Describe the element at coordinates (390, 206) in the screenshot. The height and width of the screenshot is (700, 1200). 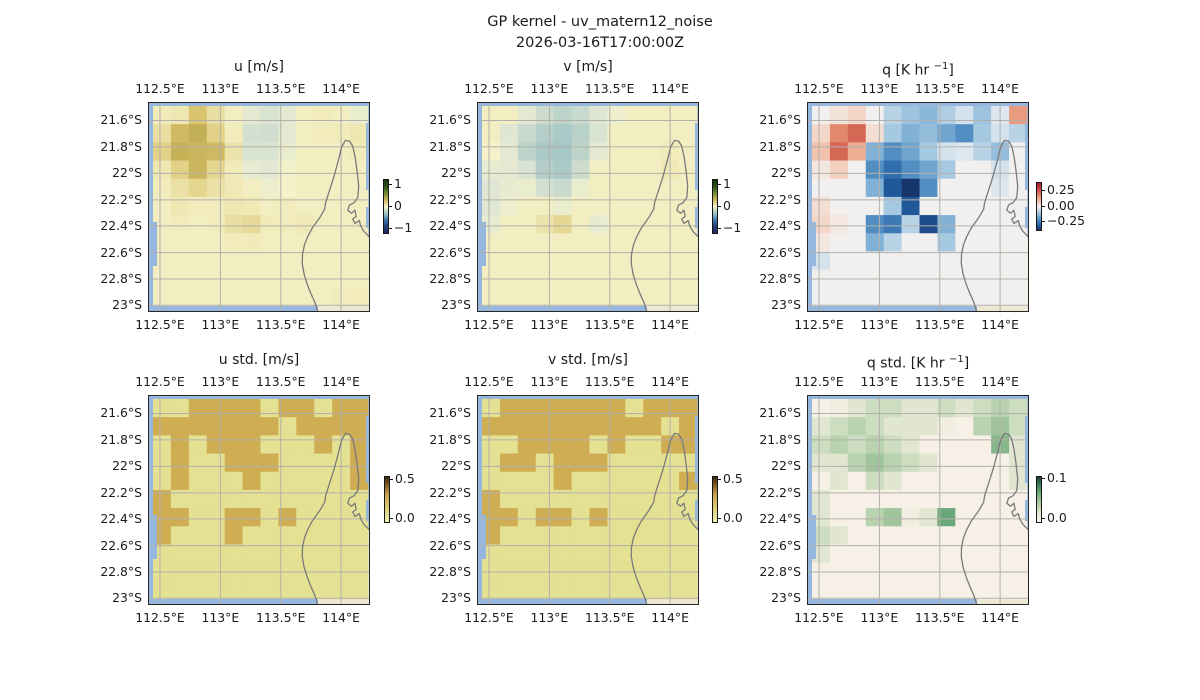
I see `colorbar-tick` at that location.